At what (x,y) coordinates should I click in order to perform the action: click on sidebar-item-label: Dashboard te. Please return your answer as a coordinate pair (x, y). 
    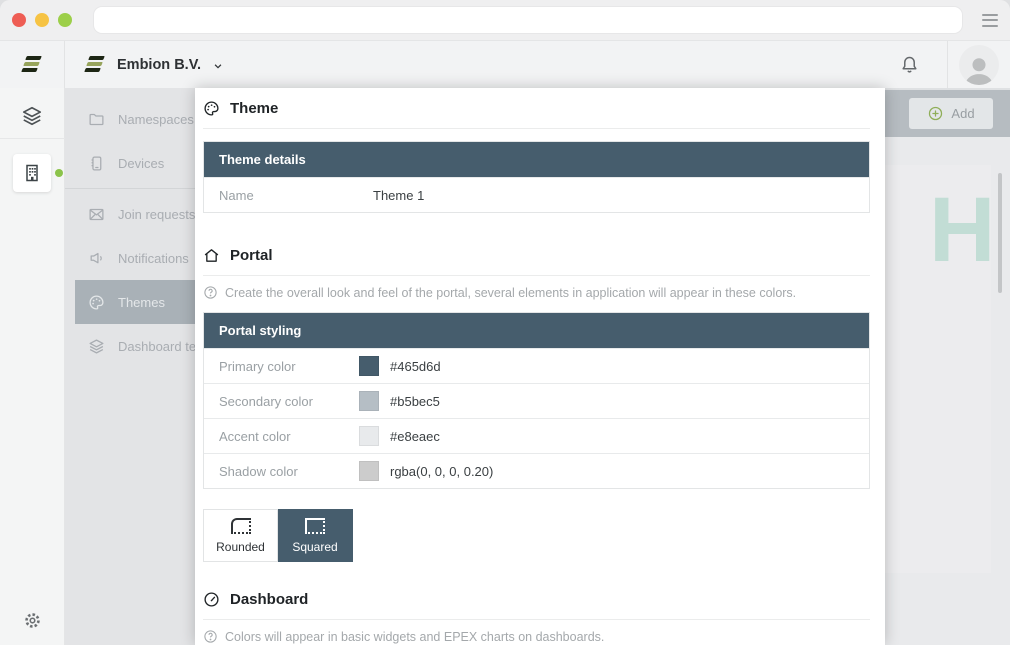
    Looking at the image, I should click on (156, 346).